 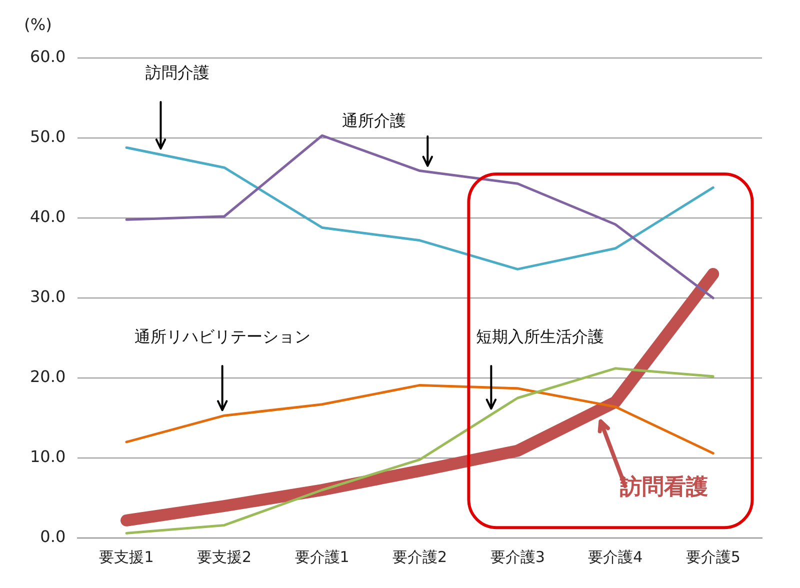 What do you see at coordinates (48, 56) in the screenshot?
I see `y-tick-label: 60.0` at bounding box center [48, 56].